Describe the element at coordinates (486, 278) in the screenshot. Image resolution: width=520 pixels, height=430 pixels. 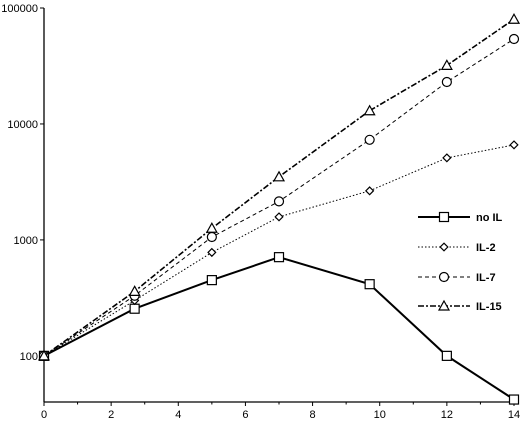
I see `legend-label: IL-7` at that location.